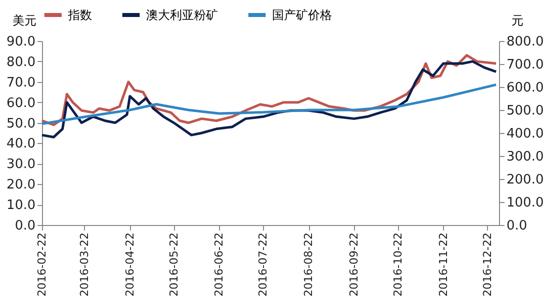 The height and width of the screenshot is (300, 550). What do you see at coordinates (302, 15) in the screenshot?
I see `legend-label: 国产矿价格` at bounding box center [302, 15].